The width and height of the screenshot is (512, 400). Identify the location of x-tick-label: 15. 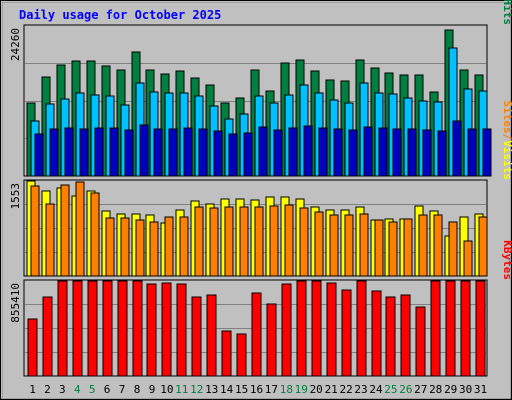
(241, 389).